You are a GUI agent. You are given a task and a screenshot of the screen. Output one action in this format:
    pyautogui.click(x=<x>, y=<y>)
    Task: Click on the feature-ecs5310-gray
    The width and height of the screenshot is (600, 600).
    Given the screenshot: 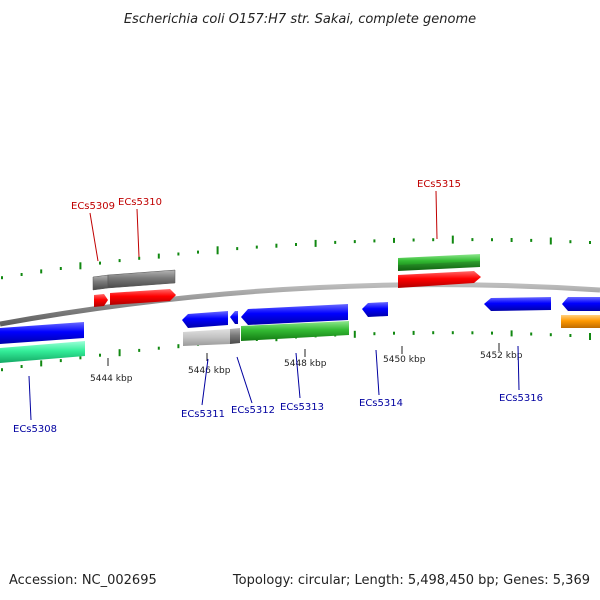 What is the action you would take?
    pyautogui.click(x=141, y=279)
    